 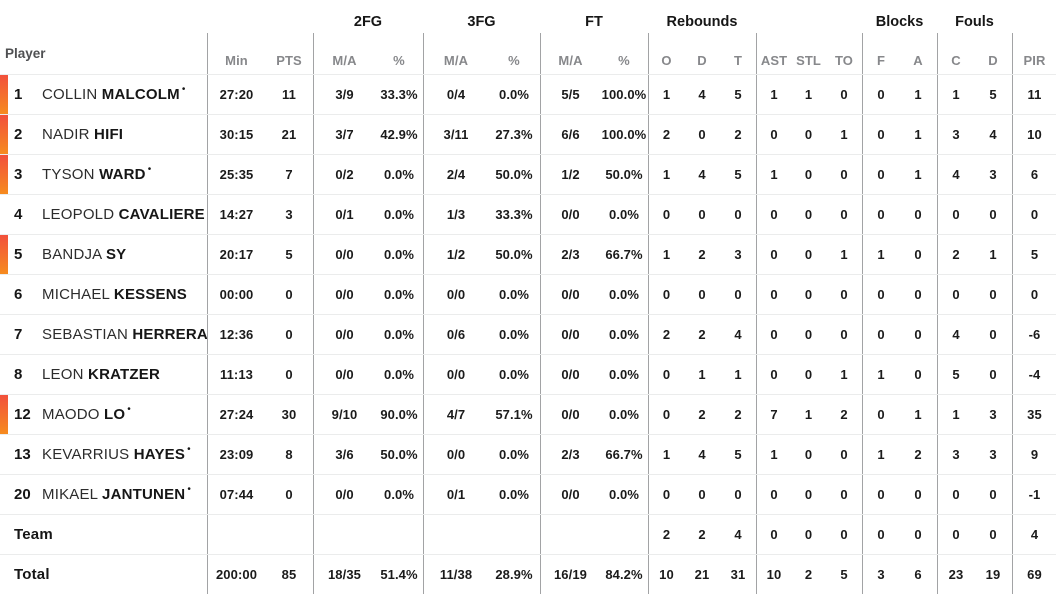 I want to click on stat-min: 20:17, so click(x=236, y=254).